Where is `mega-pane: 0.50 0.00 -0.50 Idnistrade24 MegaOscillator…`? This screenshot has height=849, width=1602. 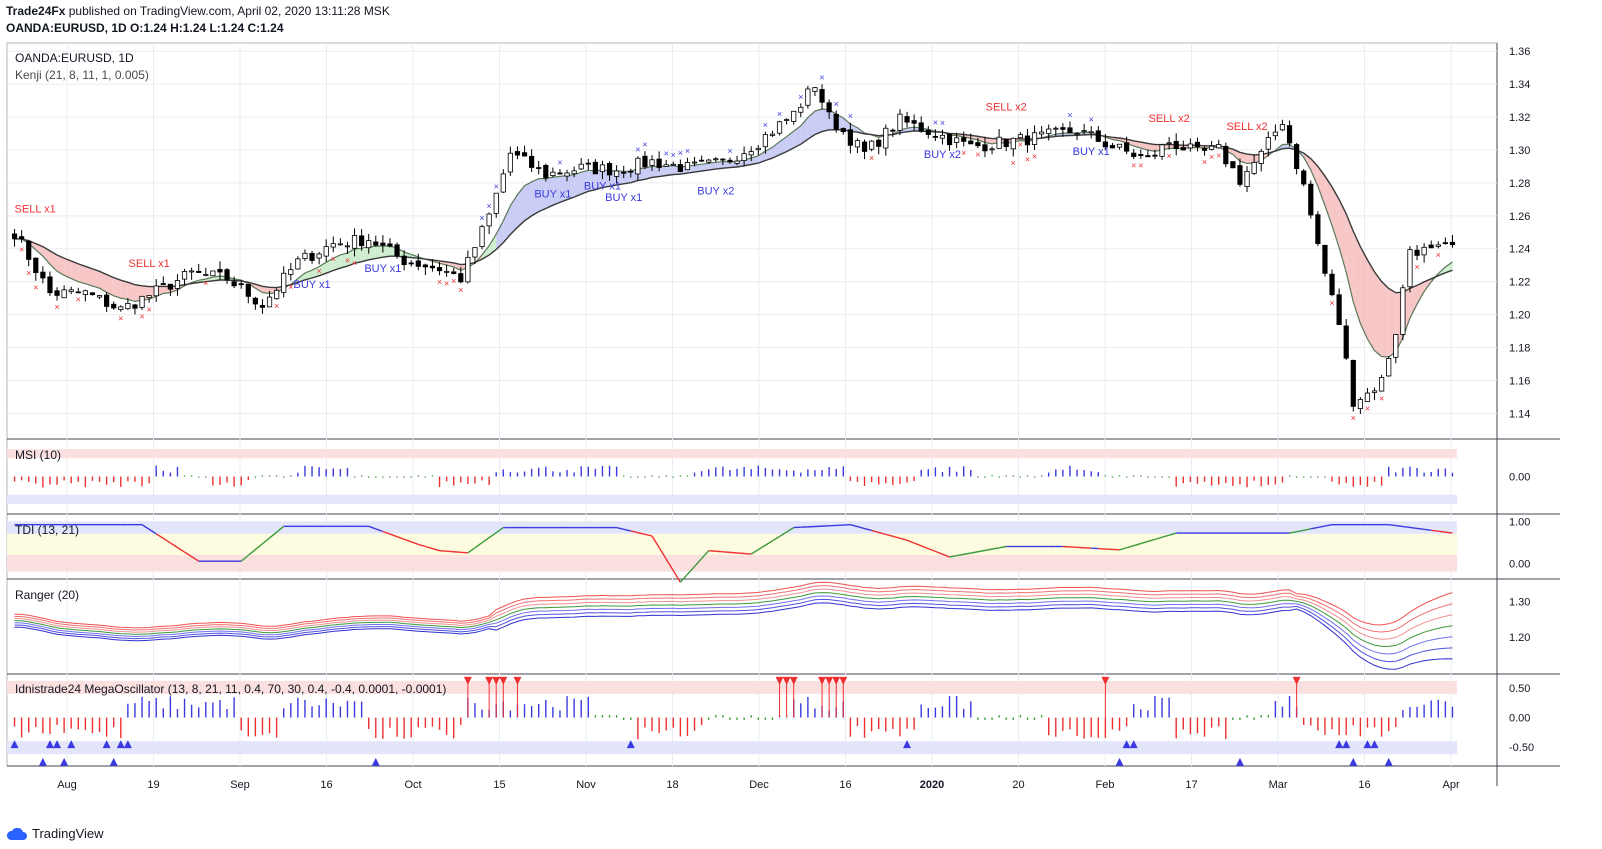 mega-pane: 0.50 0.00 -0.50 Idnistrade24 MegaOscillator… is located at coordinates (770, 721).